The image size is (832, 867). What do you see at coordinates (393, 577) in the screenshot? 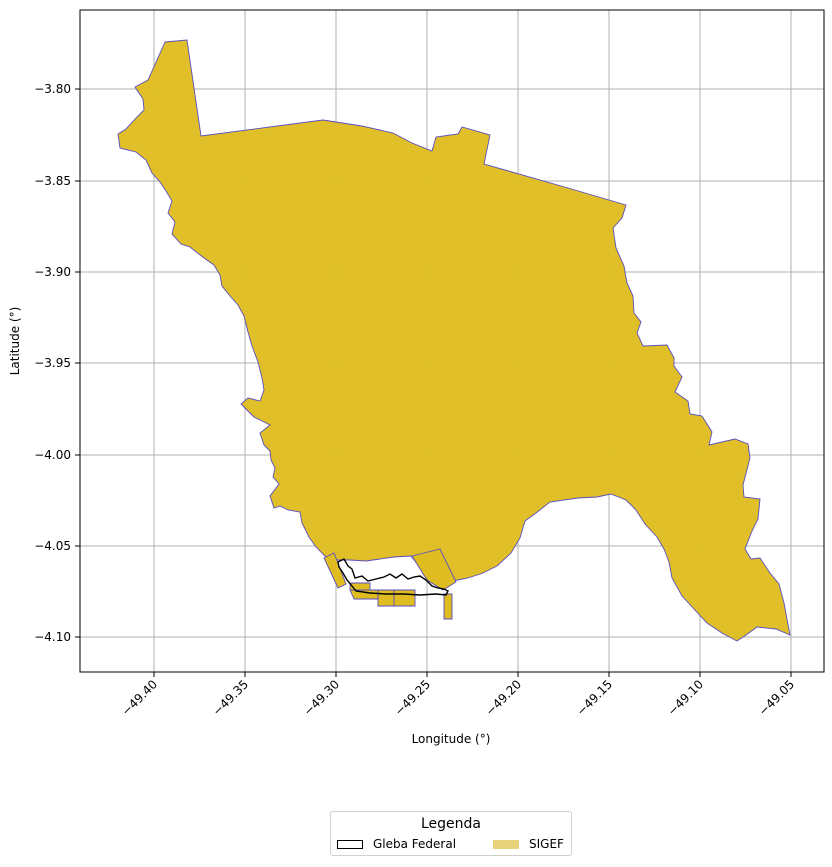
I see `gleba-federal-outline` at bounding box center [393, 577].